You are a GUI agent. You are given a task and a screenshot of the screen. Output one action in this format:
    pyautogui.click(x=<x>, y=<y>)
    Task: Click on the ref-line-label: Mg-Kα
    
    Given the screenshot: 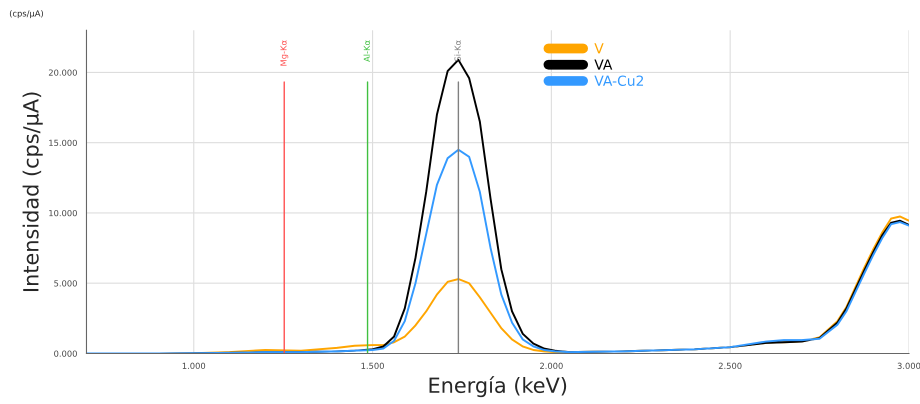 What is the action you would take?
    pyautogui.click(x=284, y=53)
    